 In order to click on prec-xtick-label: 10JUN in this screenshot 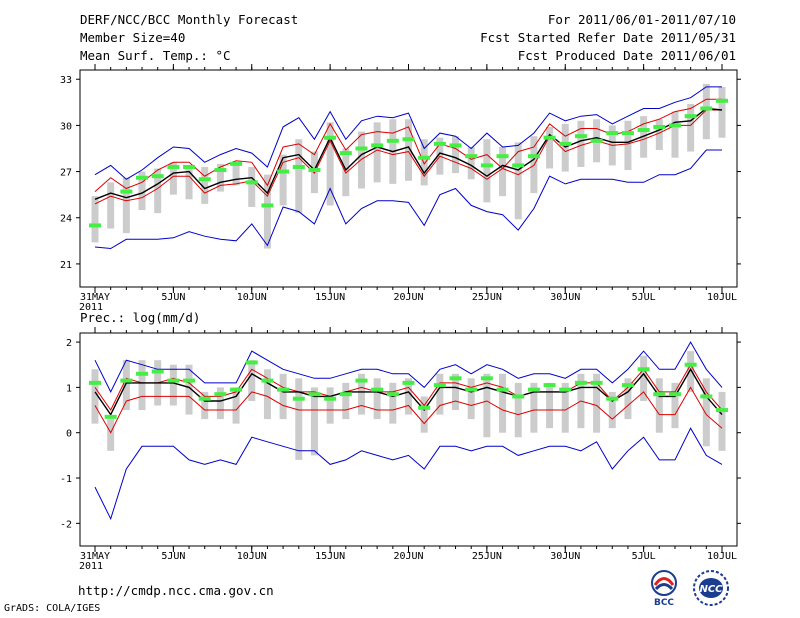, I will do `click(252, 556)`.